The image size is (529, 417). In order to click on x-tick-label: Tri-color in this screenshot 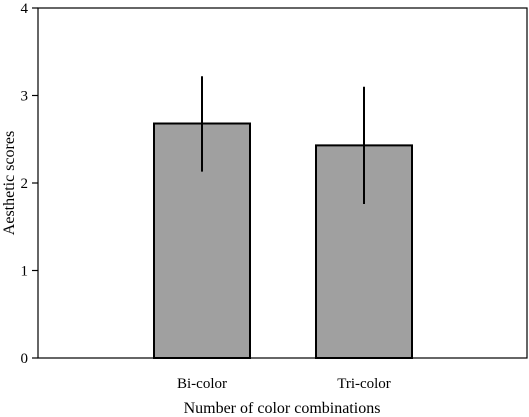, I will do `click(364, 384)`.